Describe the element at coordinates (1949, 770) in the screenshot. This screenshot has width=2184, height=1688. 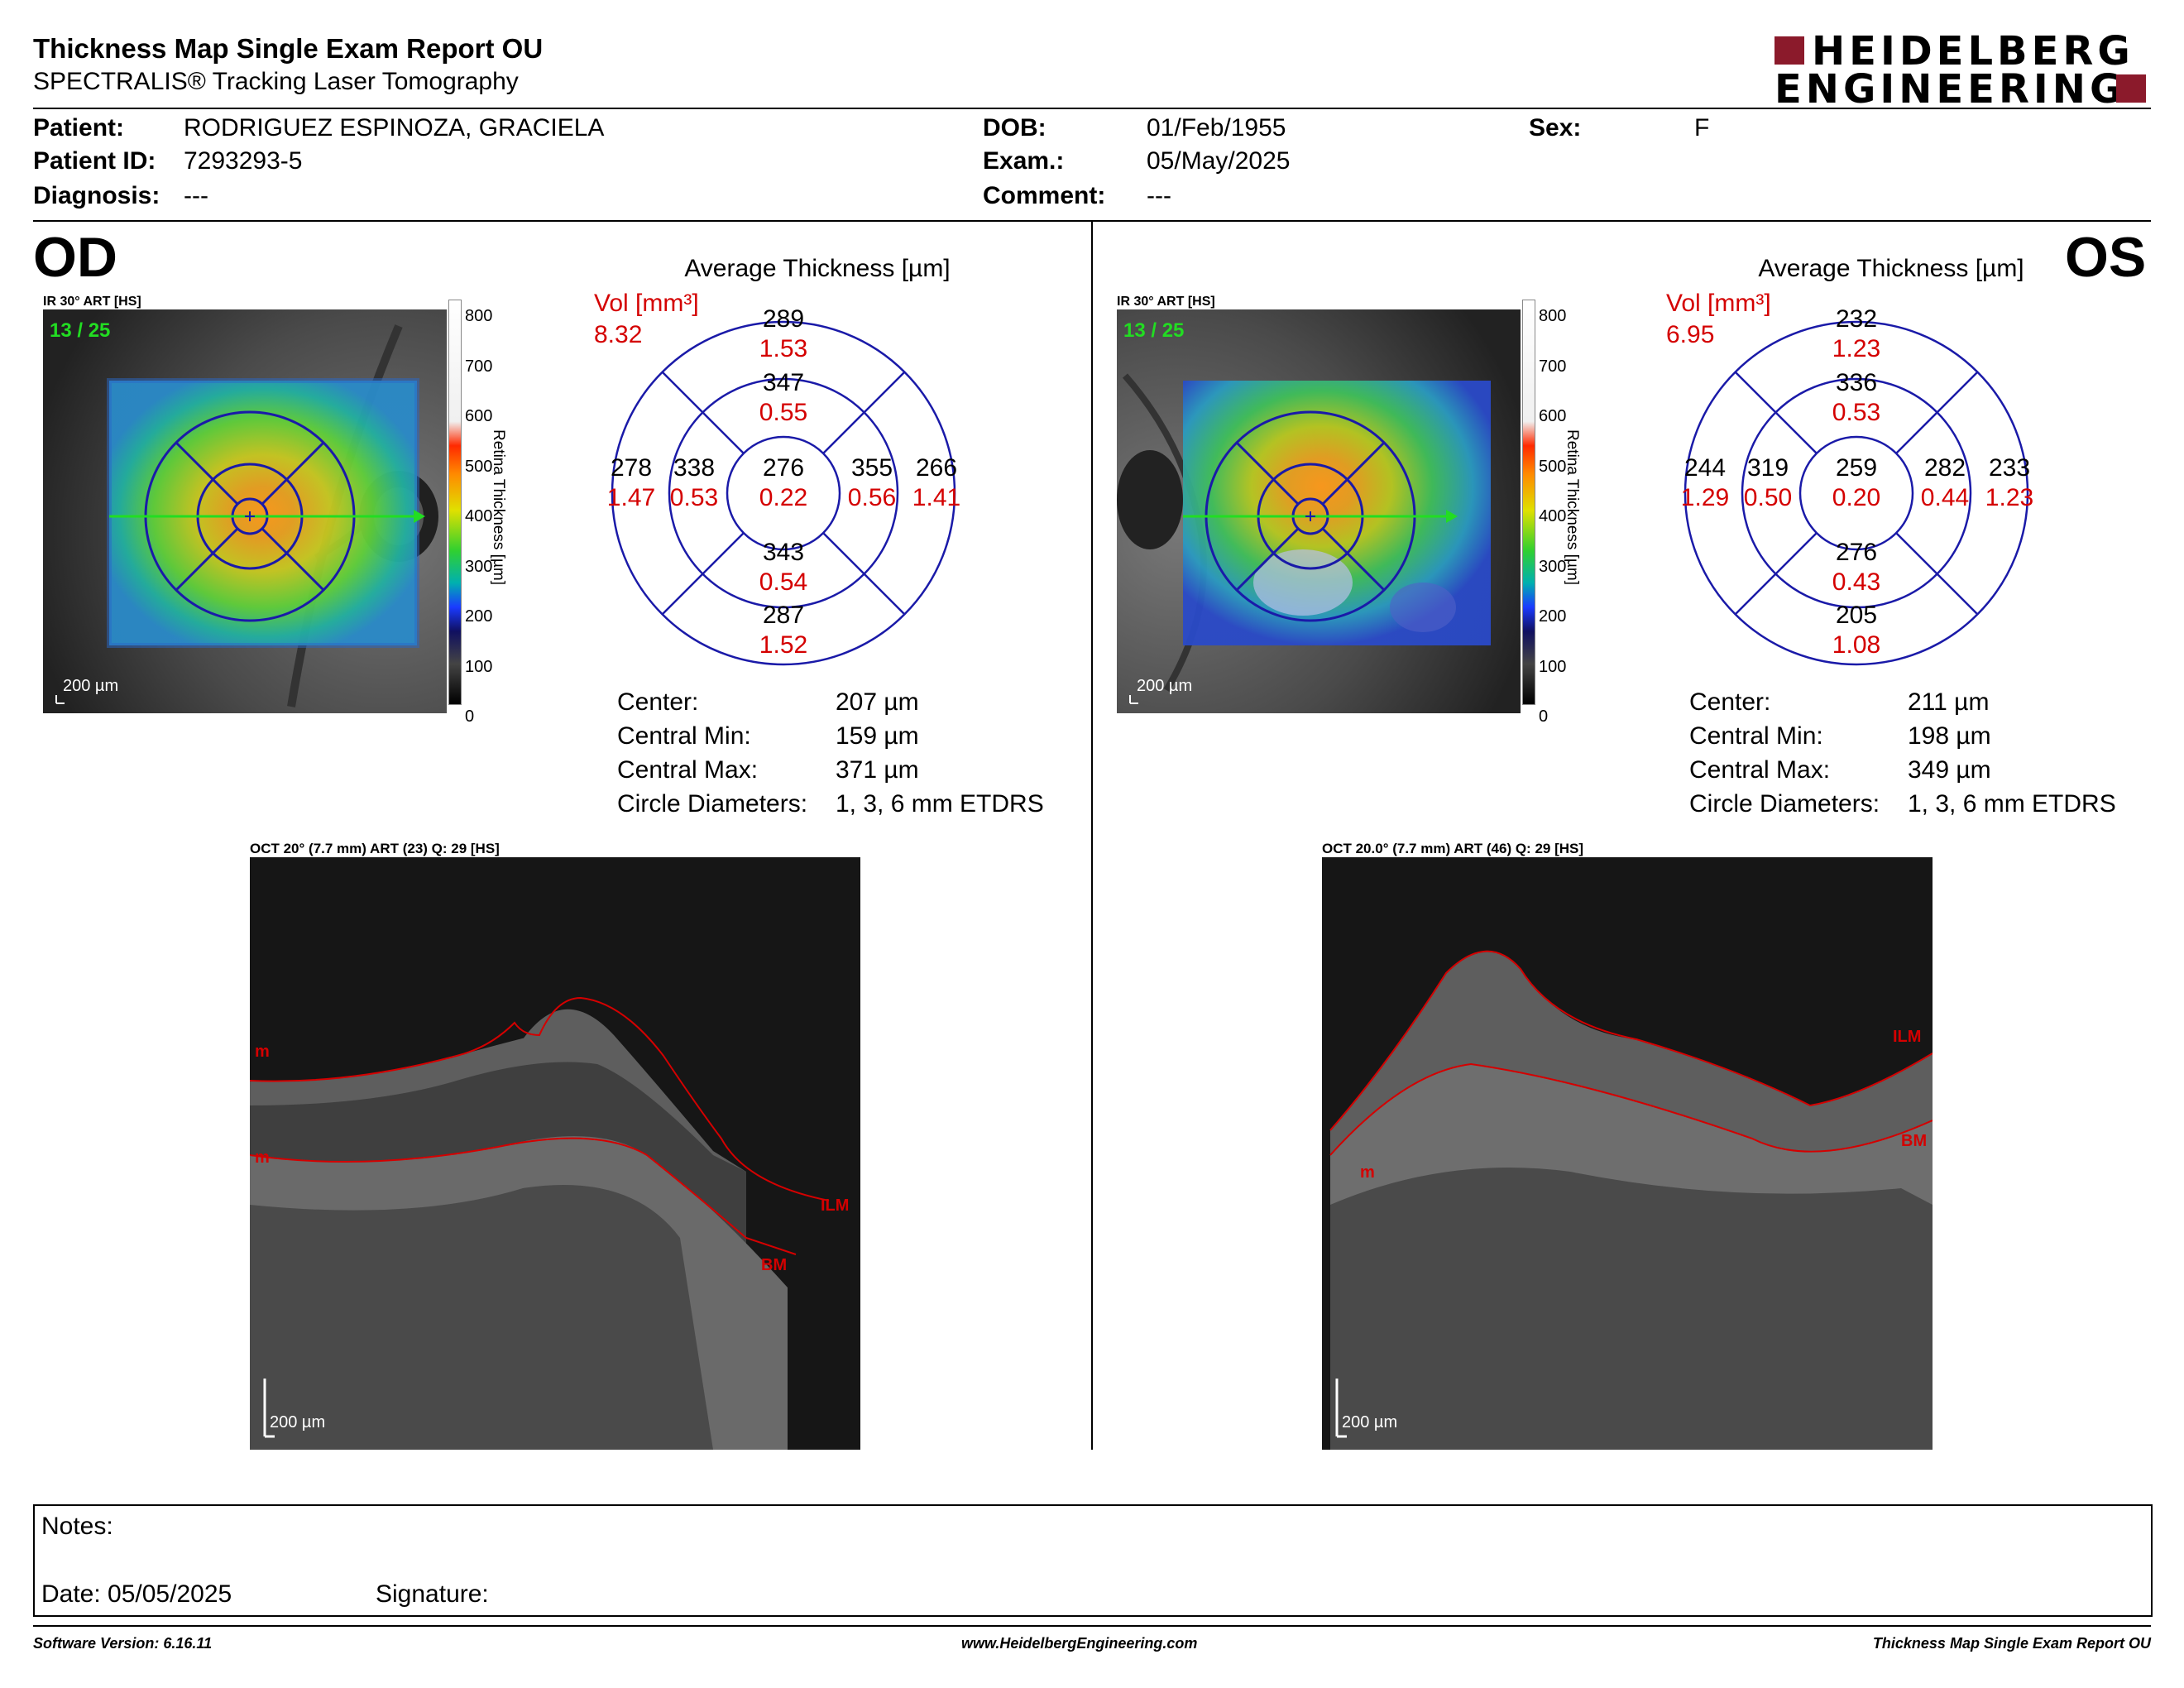
I see `os-stat-value: 349 µm` at that location.